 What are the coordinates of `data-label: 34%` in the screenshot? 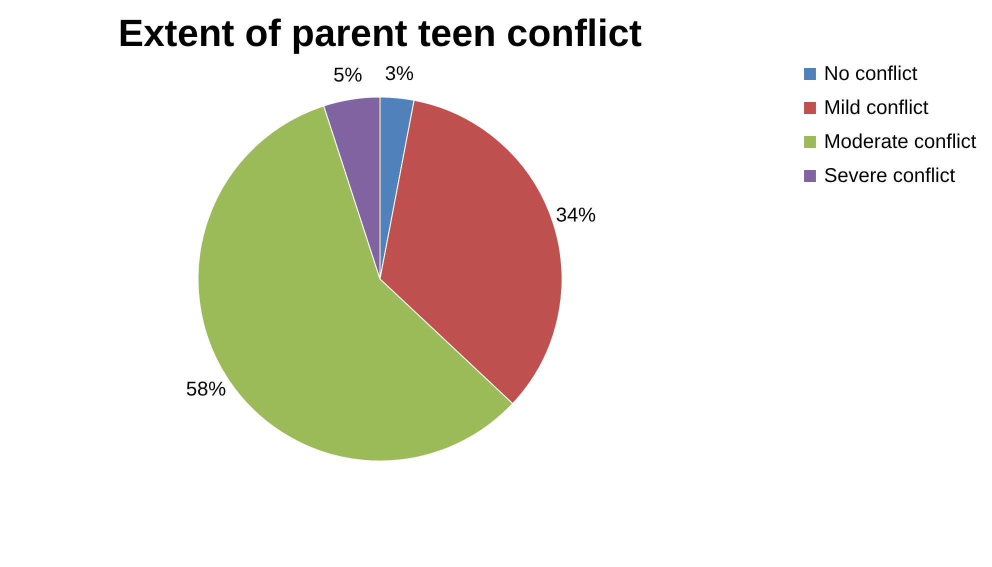 It's located at (576, 215).